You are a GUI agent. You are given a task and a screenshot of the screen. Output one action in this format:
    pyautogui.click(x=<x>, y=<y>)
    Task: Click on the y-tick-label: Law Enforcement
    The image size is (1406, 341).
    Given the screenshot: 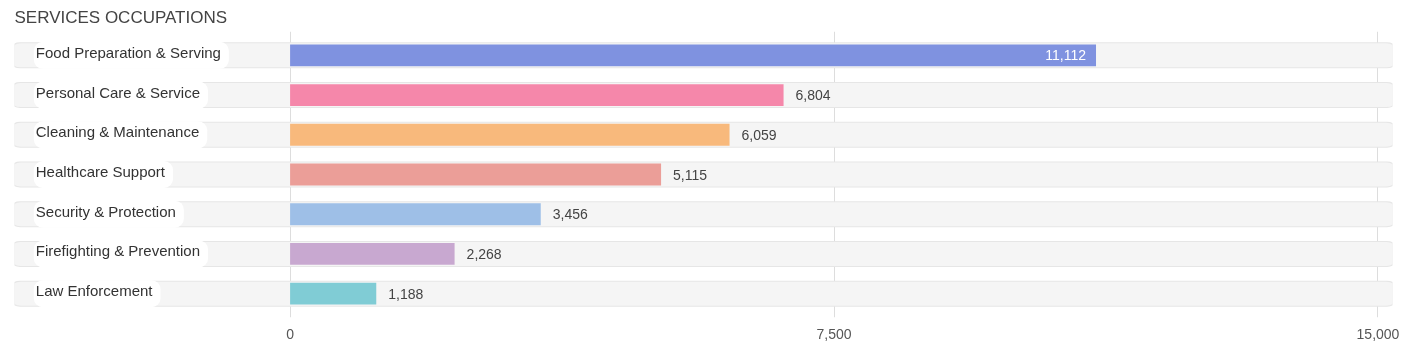 What is the action you would take?
    pyautogui.click(x=94, y=291)
    